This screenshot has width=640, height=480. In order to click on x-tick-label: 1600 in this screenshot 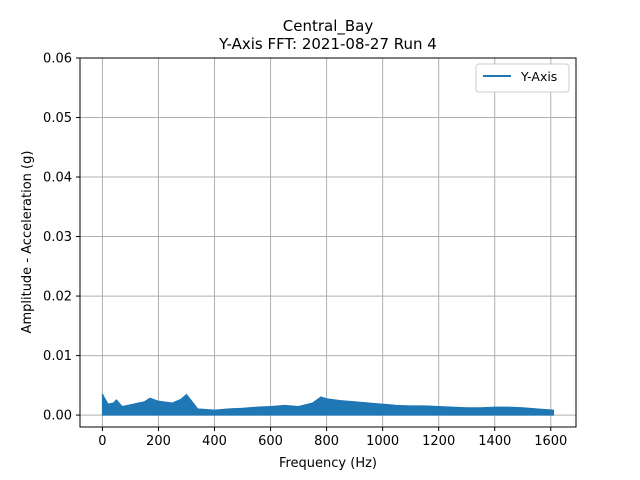, I will do `click(550, 441)`.